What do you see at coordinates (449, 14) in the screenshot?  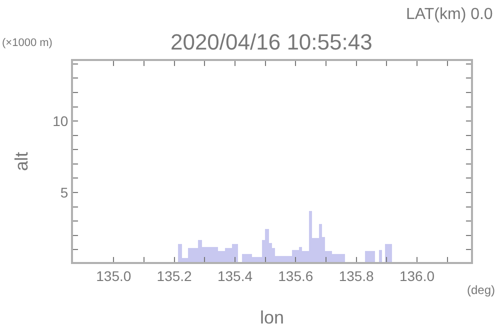 I see `text: LAT(km) 0.0` at bounding box center [449, 14].